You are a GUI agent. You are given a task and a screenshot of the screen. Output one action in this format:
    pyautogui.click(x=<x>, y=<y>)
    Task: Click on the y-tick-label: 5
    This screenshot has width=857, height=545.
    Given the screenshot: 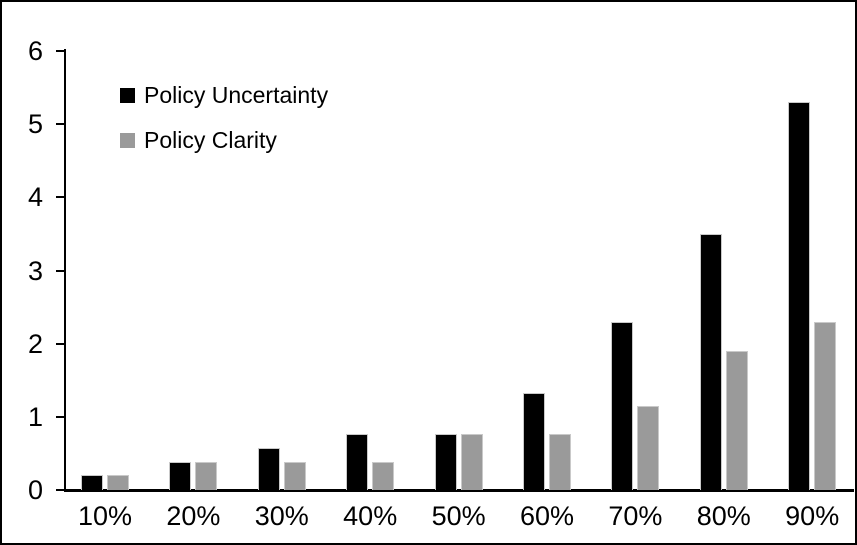 What is the action you would take?
    pyautogui.click(x=35, y=124)
    